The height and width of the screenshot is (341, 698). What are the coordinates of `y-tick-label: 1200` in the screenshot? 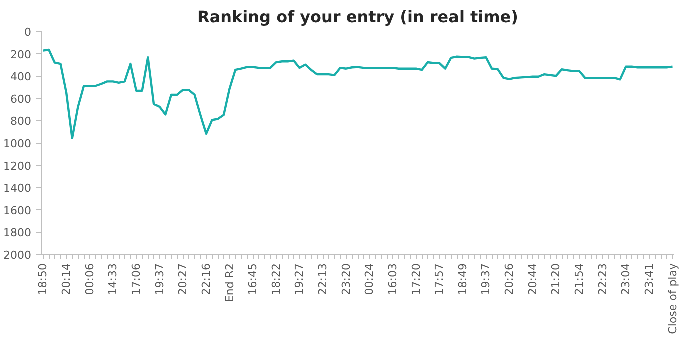 It's located at (18, 166).